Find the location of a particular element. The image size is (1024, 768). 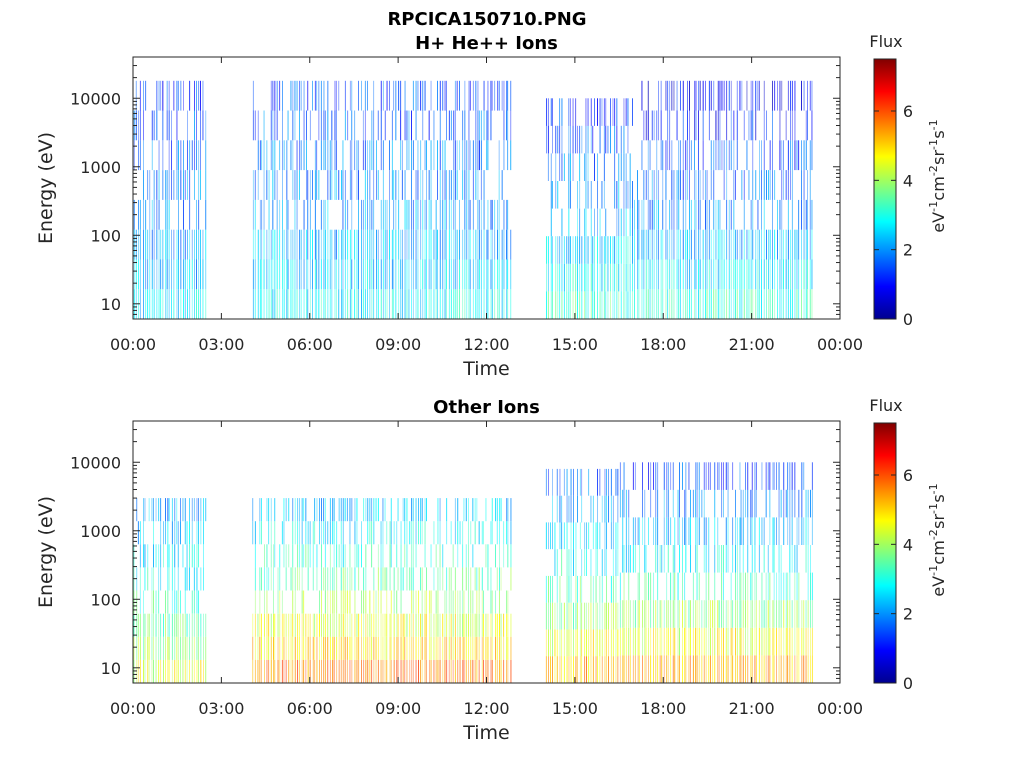

unit-base: eV is located at coordinates (938, 222).